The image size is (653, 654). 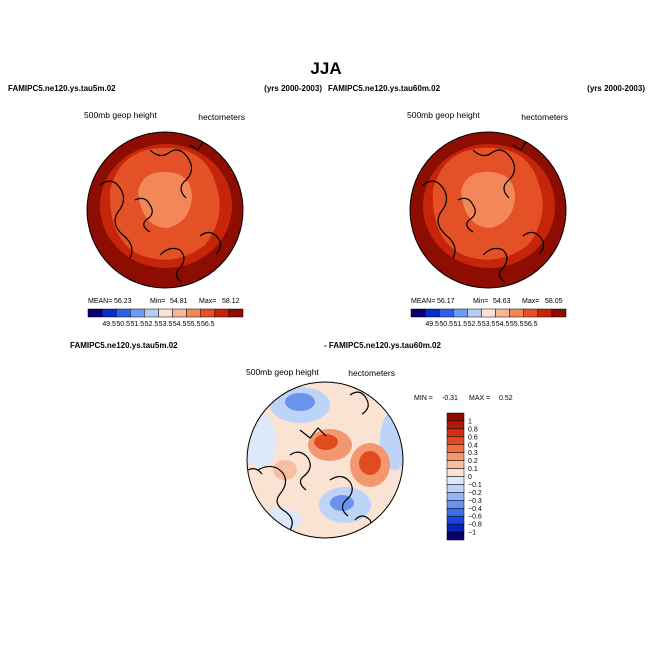 What do you see at coordinates (62, 88) in the screenshot?
I see `panel-1-left-title: FAMIPC5.ne120.ys.tau5m.02` at bounding box center [62, 88].